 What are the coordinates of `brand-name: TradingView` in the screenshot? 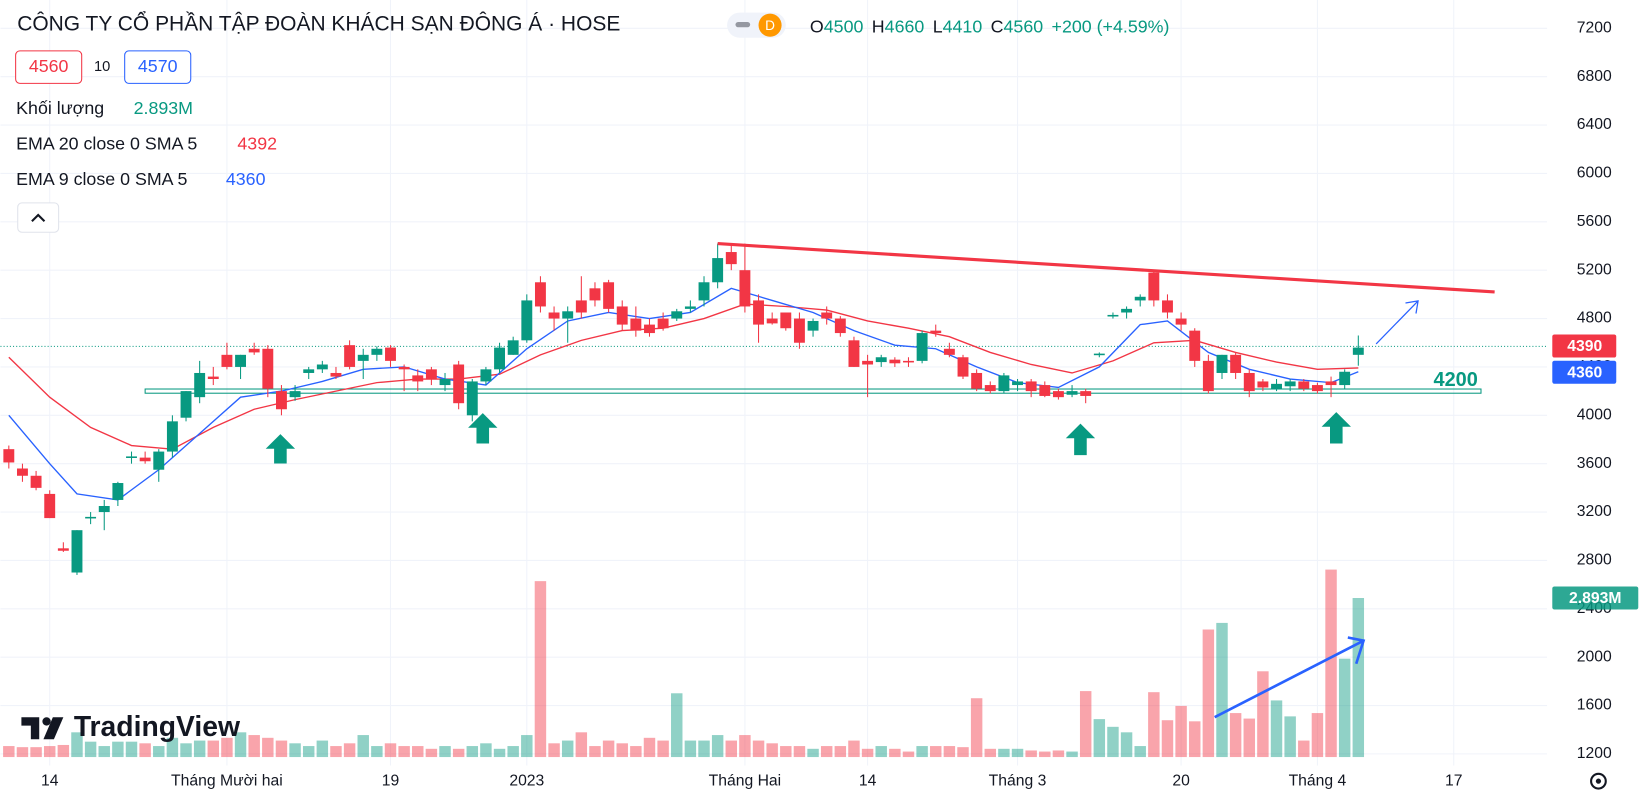 It's located at (157, 726).